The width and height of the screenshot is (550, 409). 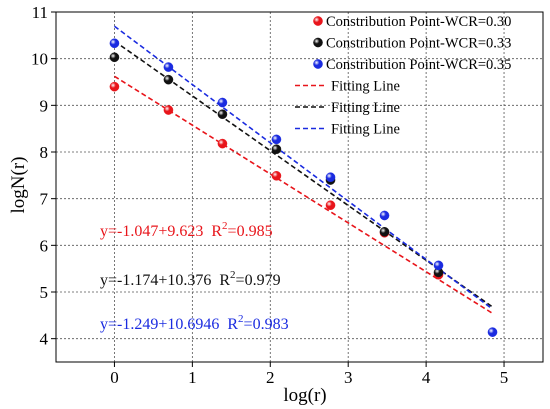 What do you see at coordinates (418, 22) in the screenshot?
I see `legend-label: Constribution Point-WCR=0.30` at bounding box center [418, 22].